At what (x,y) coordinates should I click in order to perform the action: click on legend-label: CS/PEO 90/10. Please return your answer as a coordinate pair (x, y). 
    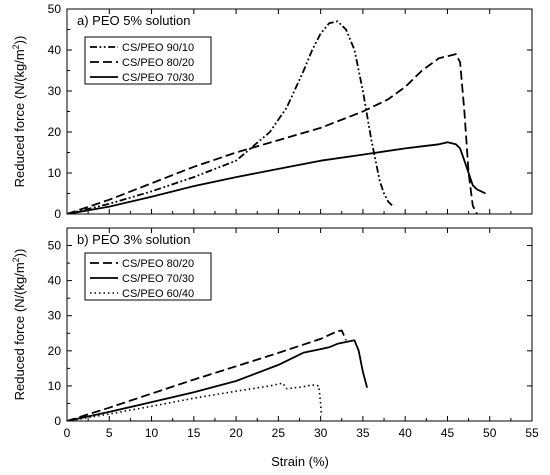
    Looking at the image, I should click on (158, 48).